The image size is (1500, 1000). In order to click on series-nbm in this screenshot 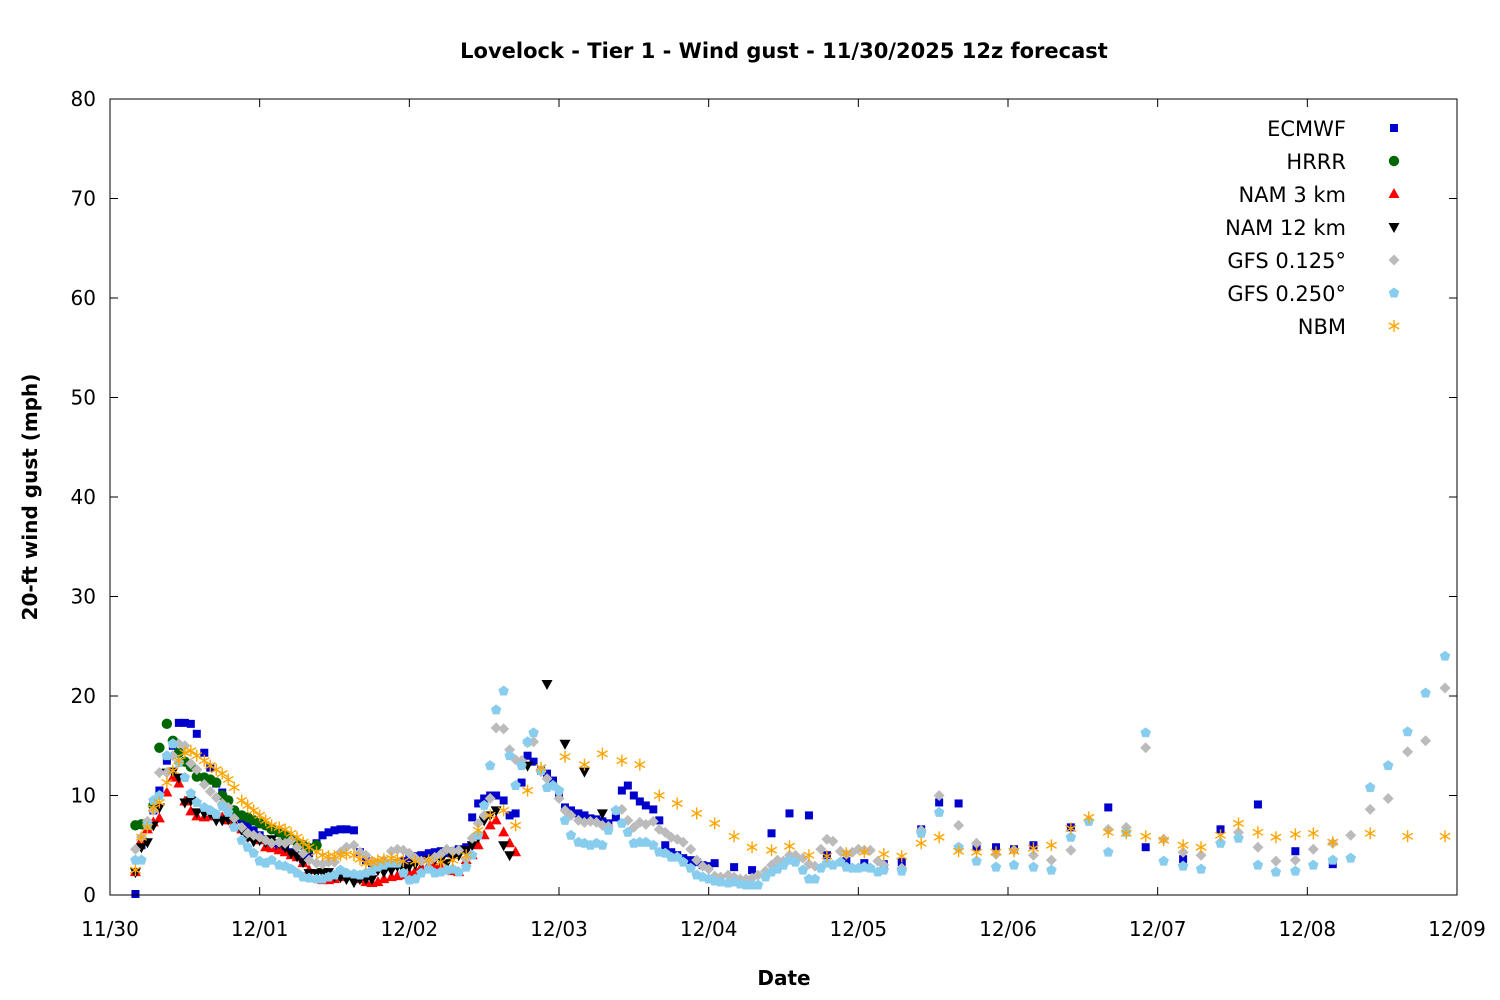, I will do `click(790, 810)`.